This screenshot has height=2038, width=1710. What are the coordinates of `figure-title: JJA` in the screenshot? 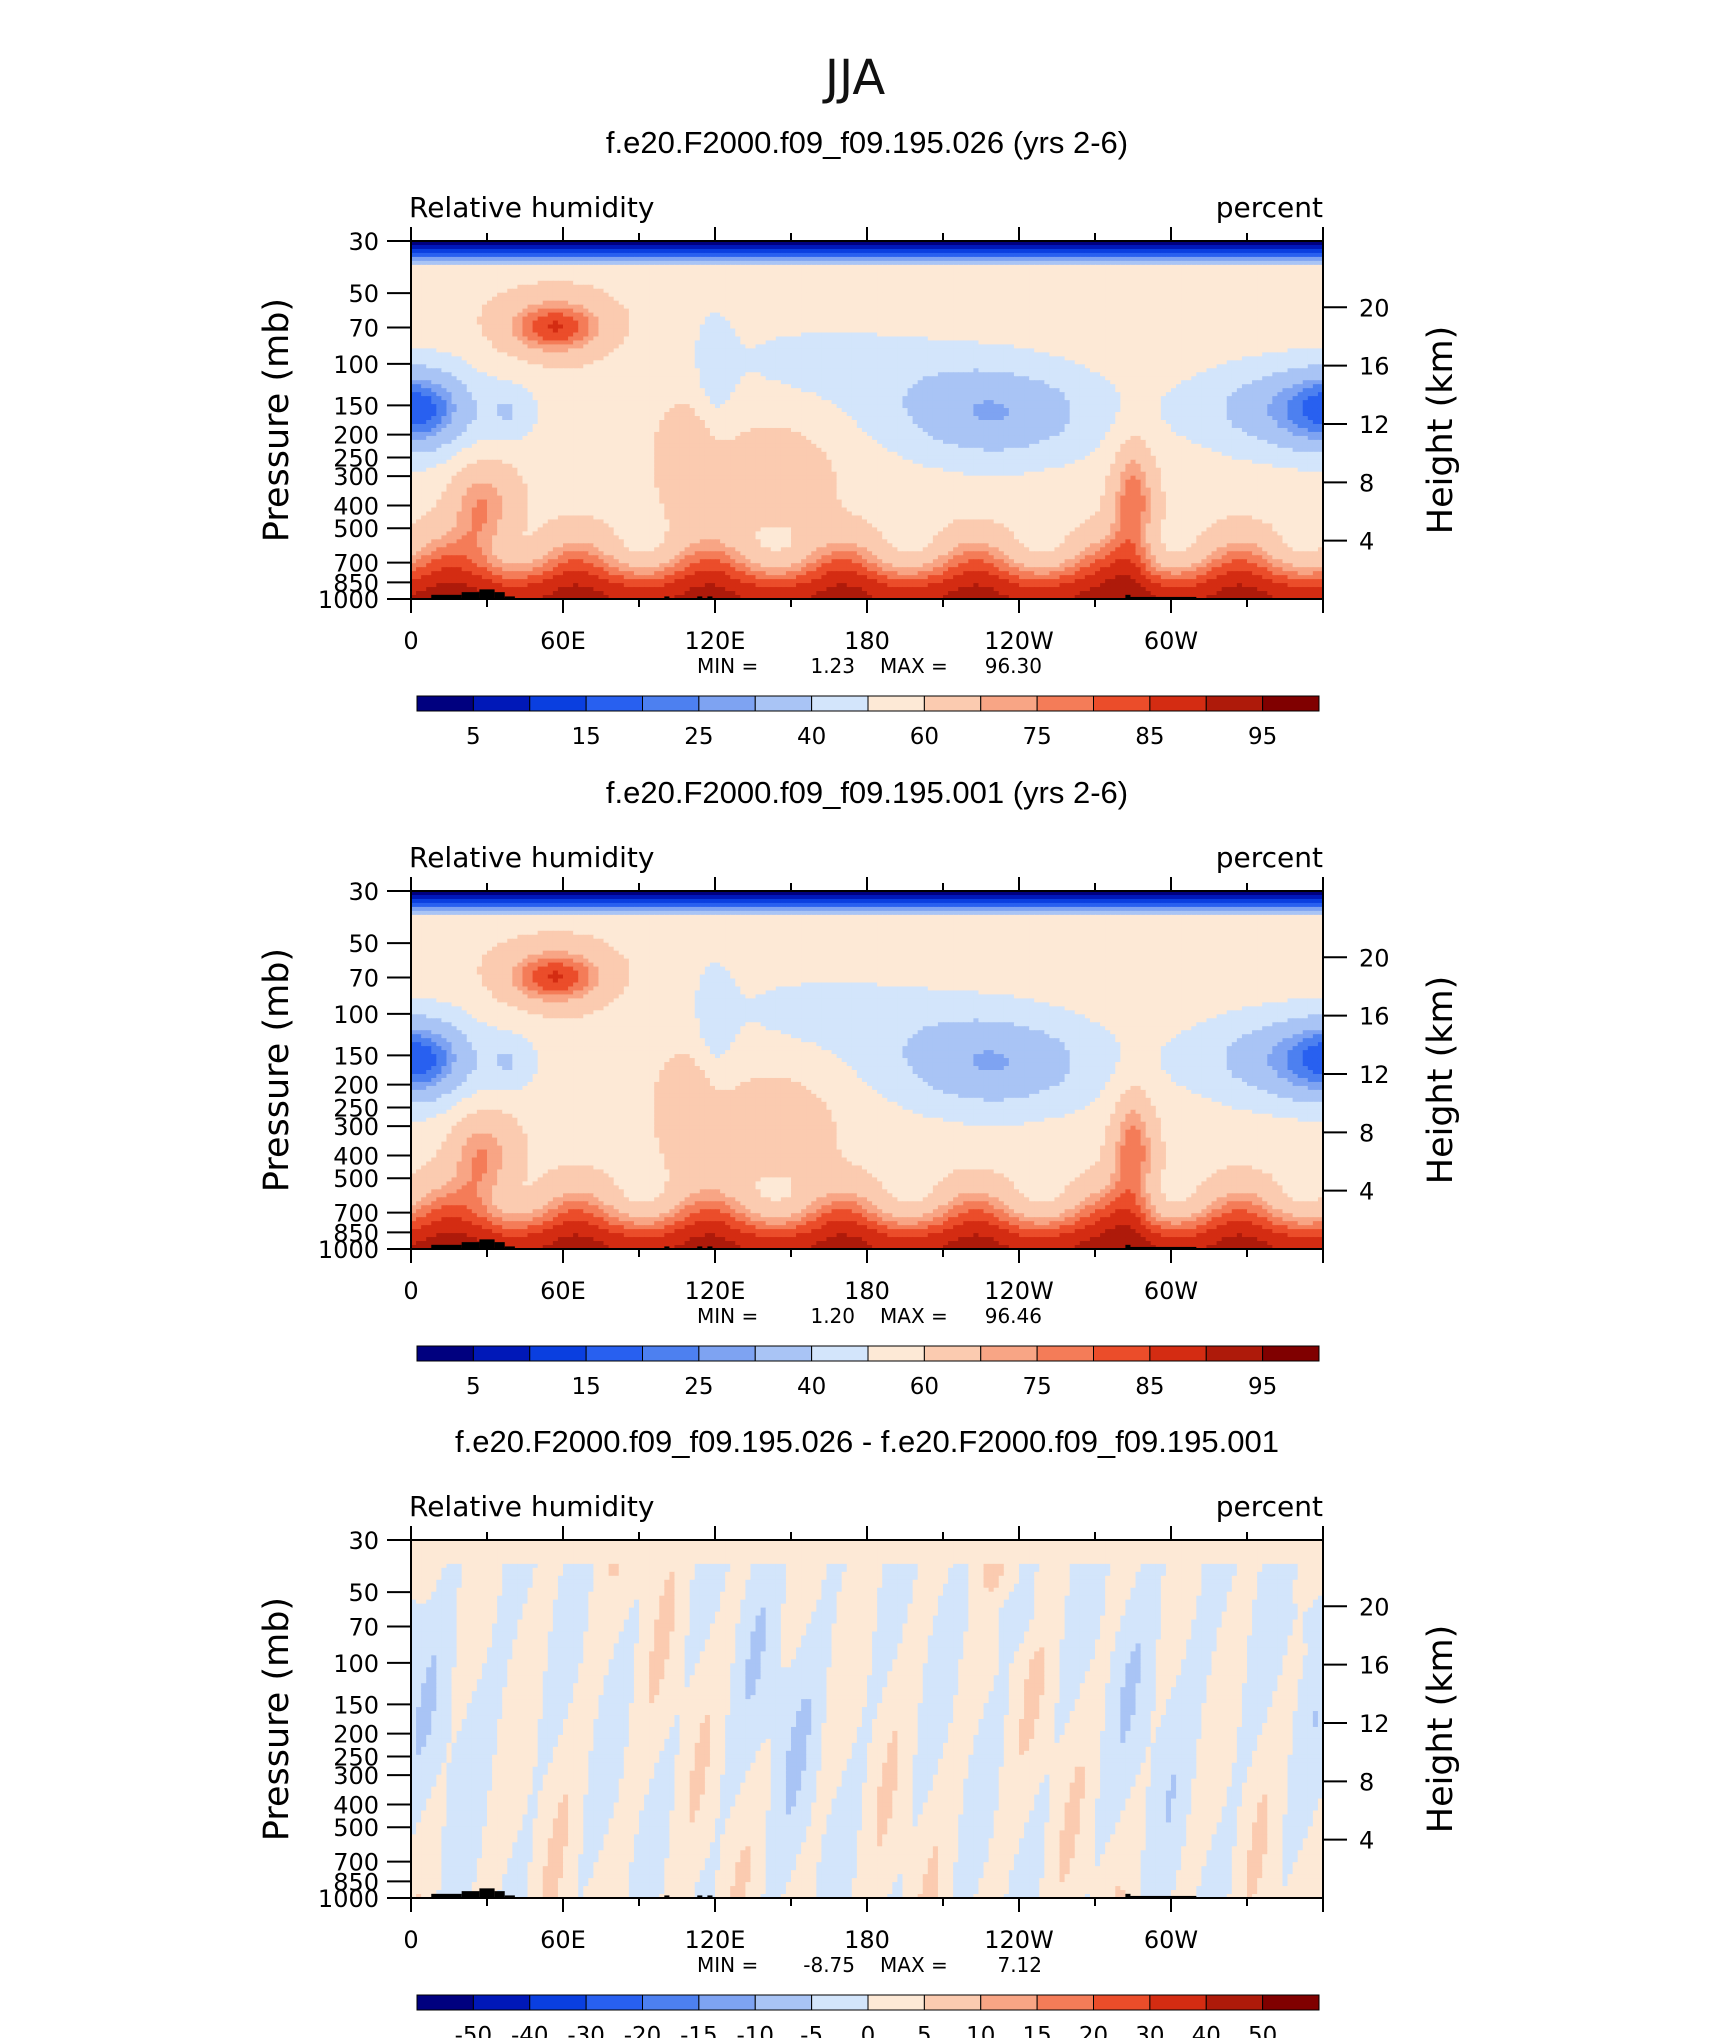 It's located at (853, 78).